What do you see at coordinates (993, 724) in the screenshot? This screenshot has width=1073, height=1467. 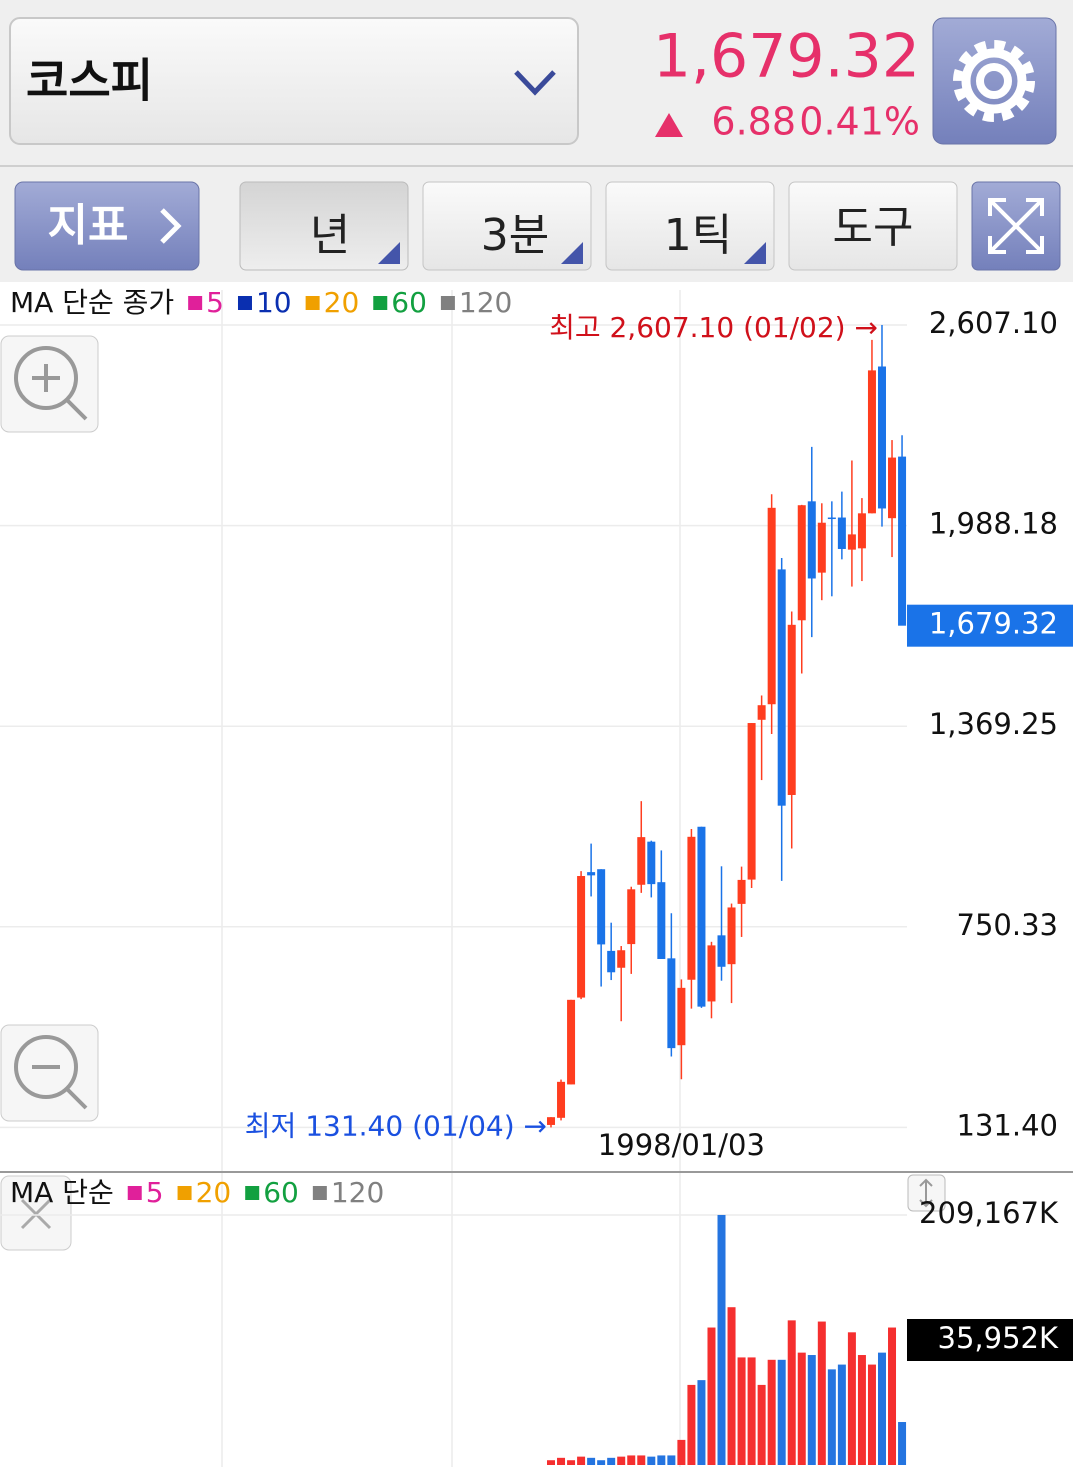 I see `y-tick-label: 1,369.25` at bounding box center [993, 724].